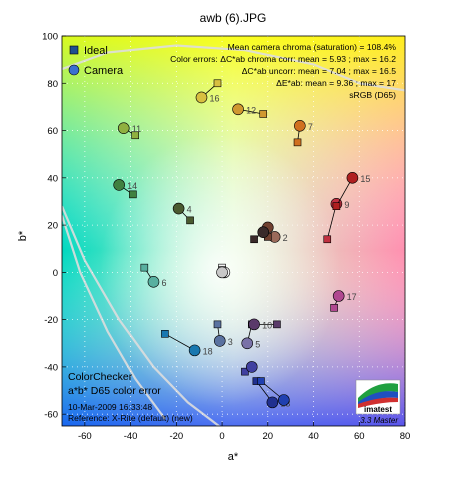 The width and height of the screenshot is (450, 485). I want to click on info-date: 10-Mar-2009 16:33:48, so click(110, 407).